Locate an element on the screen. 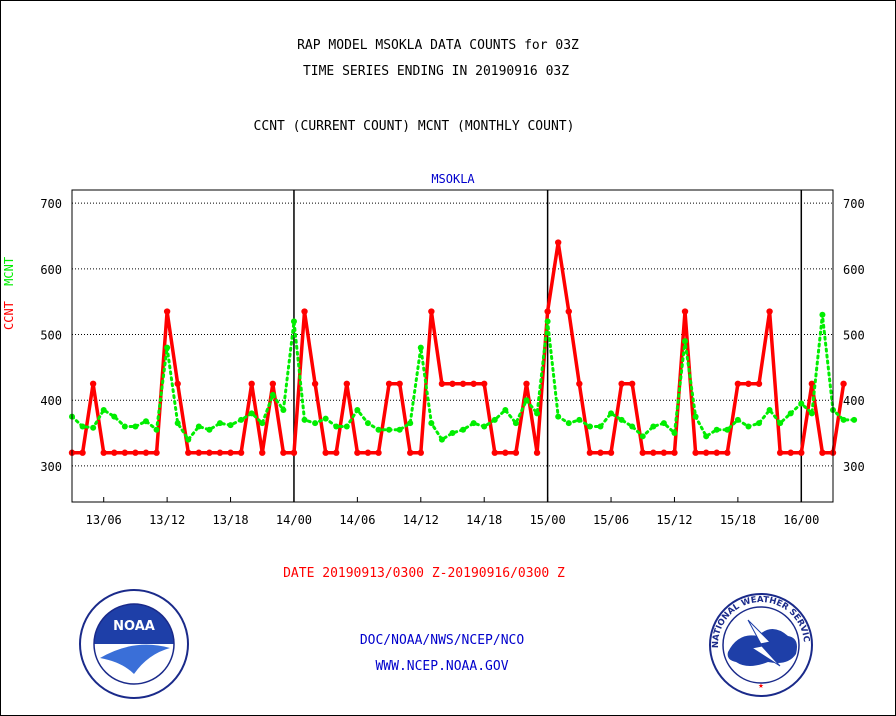 The height and width of the screenshot is (716, 896). noaa-logo: NOAA is located at coordinates (134, 644).